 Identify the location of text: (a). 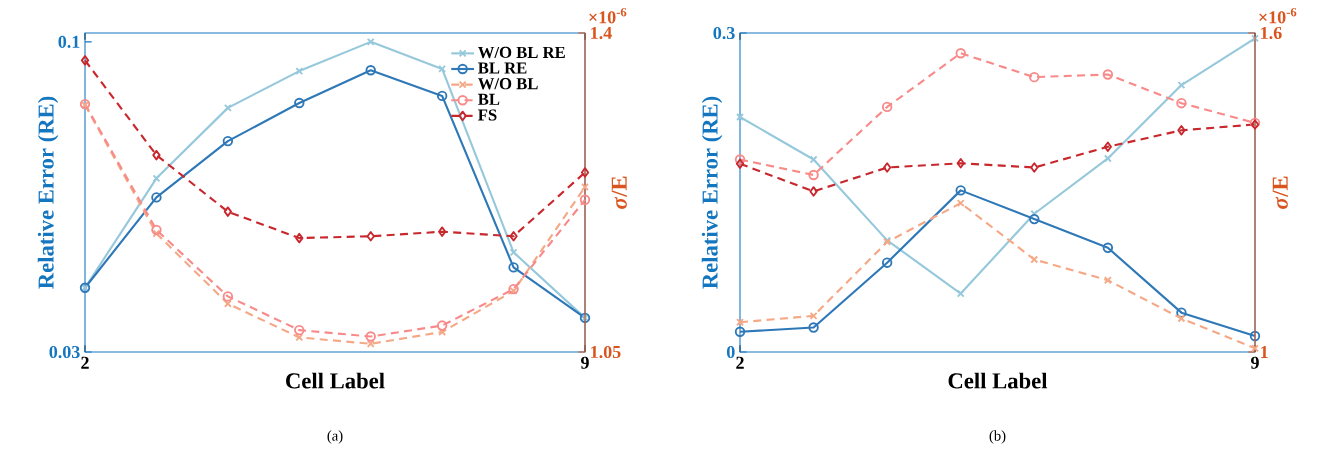
(335, 437).